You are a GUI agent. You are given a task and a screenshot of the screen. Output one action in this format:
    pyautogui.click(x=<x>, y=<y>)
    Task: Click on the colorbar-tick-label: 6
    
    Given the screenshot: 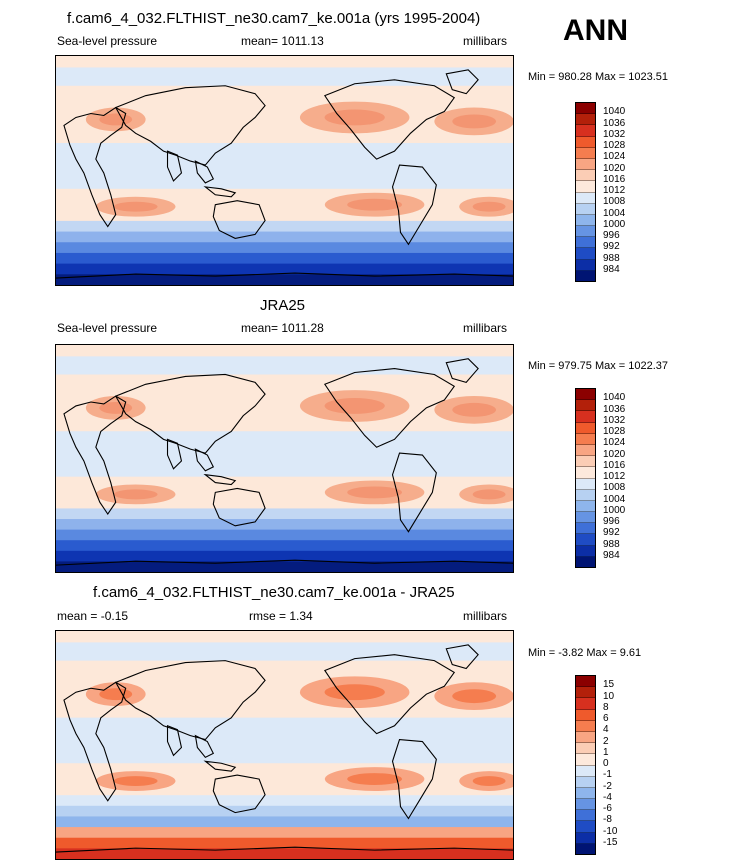 What is the action you would take?
    pyautogui.click(x=606, y=718)
    